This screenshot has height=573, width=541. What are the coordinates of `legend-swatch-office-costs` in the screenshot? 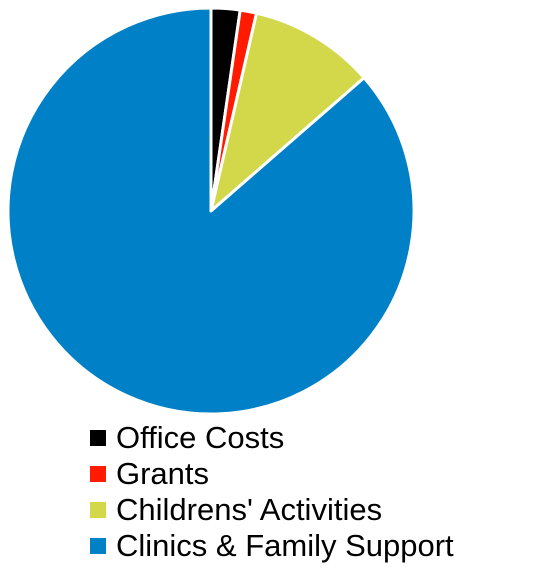 It's located at (98, 438).